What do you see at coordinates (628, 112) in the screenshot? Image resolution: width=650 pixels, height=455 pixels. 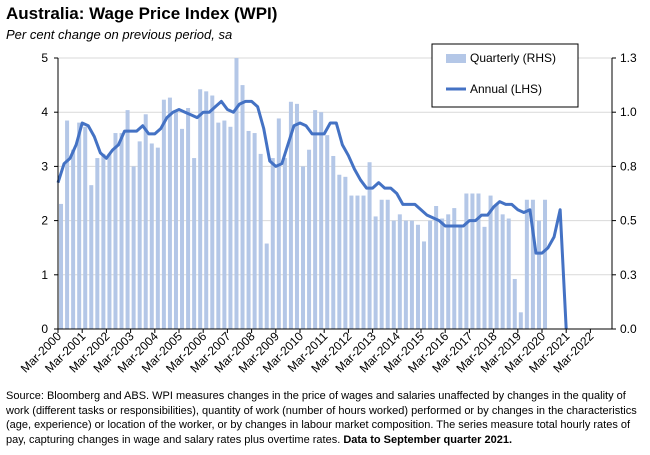 I see `right-tick-label: 1.0` at bounding box center [628, 112].